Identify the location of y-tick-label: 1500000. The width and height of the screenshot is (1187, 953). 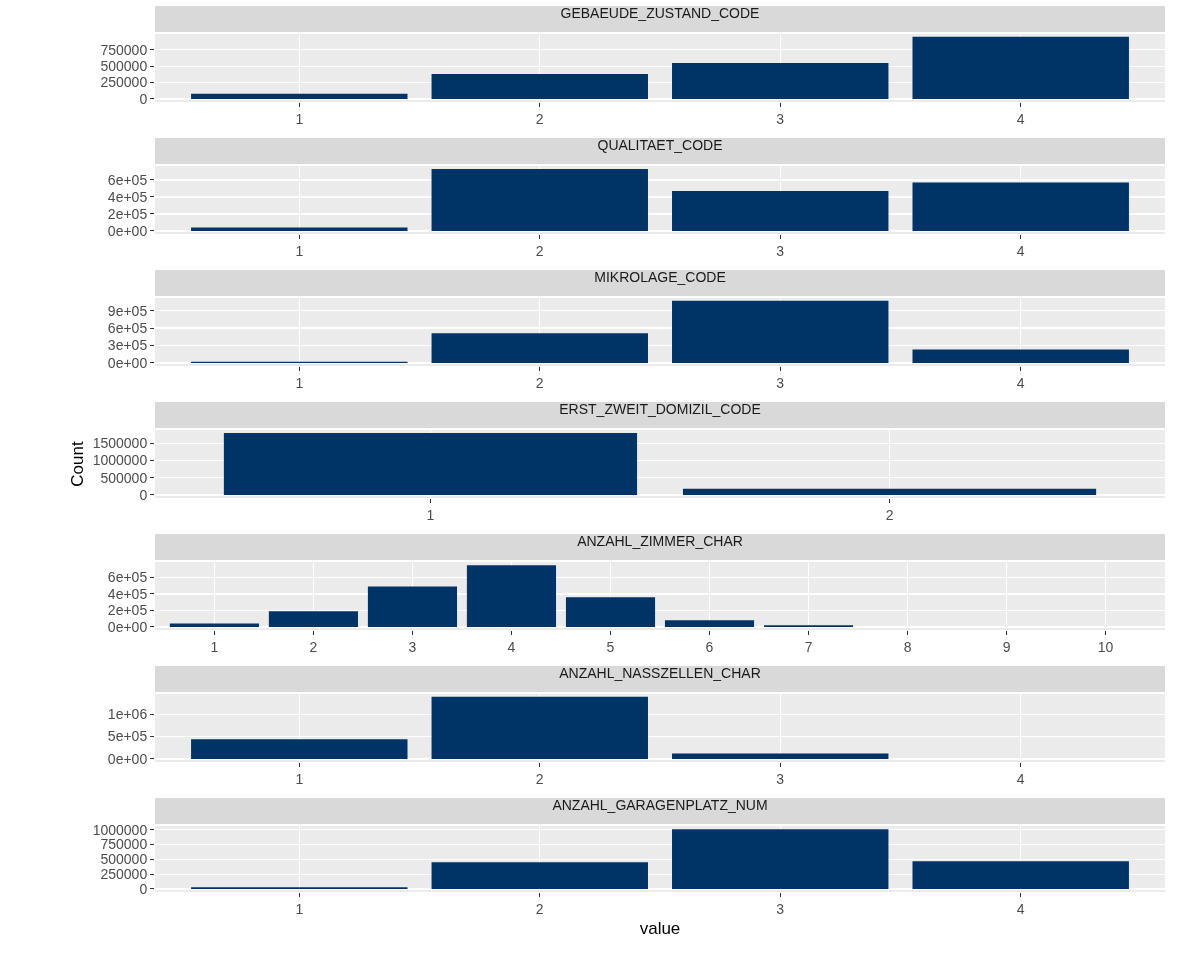
(120, 443).